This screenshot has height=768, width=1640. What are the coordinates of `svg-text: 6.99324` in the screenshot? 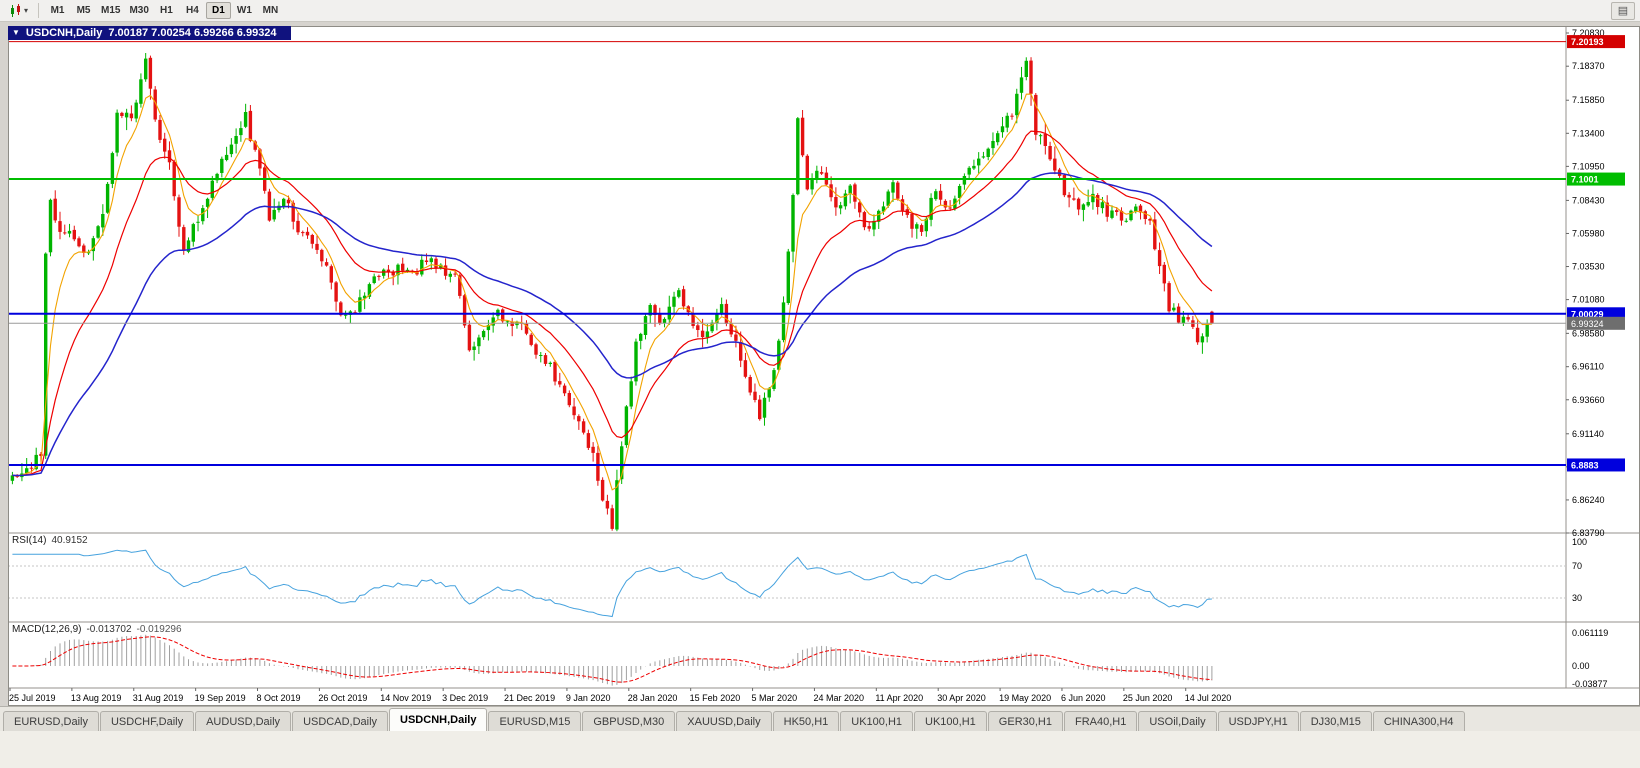 It's located at (1587, 324).